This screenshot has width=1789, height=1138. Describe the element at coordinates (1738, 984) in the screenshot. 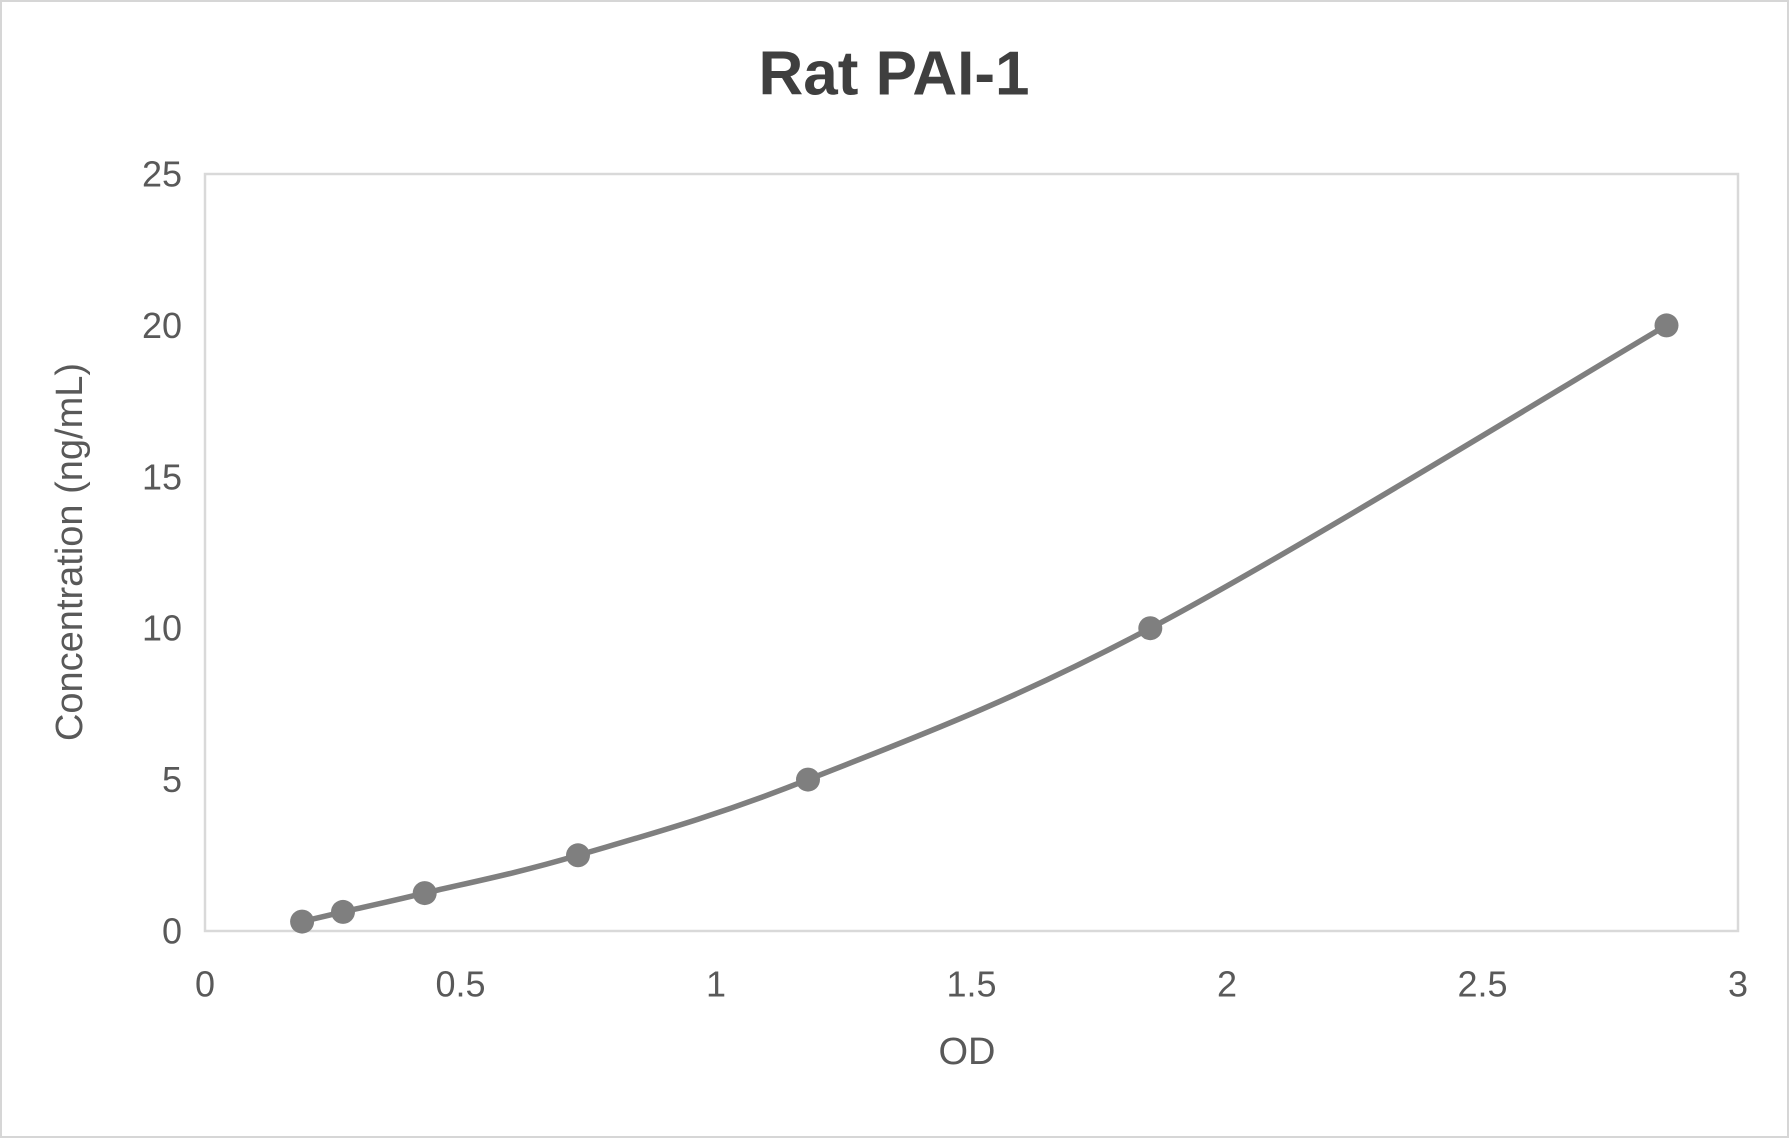

I see `x-tick-label: 3` at that location.